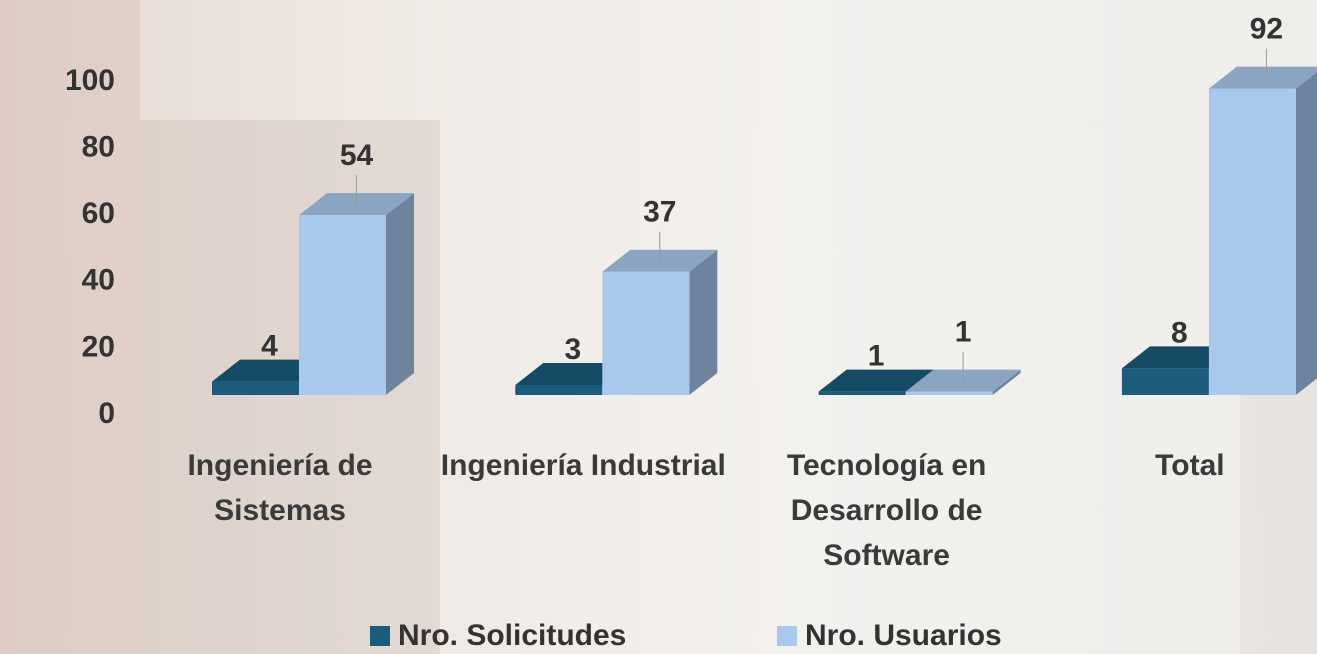 Image resolution: width=1317 pixels, height=654 pixels. I want to click on y-tick-label: 80, so click(98, 147).